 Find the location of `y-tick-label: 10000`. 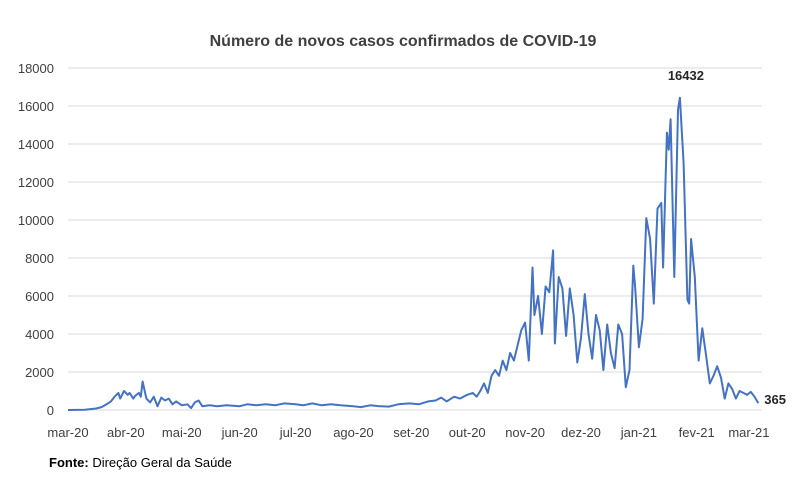

y-tick-label: 10000 is located at coordinates (36, 220).